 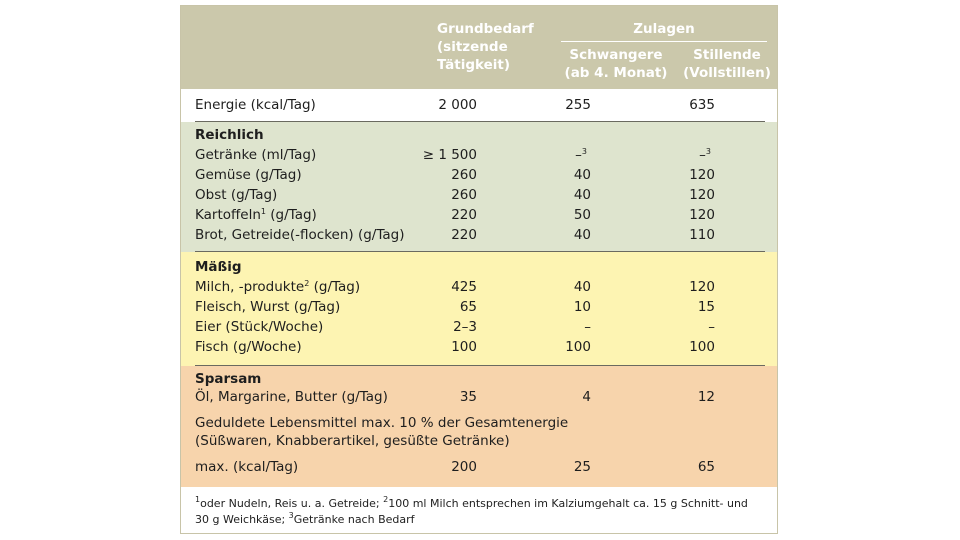 I want to click on col-stillende-header-line2: (Vollstillen), so click(x=727, y=73).